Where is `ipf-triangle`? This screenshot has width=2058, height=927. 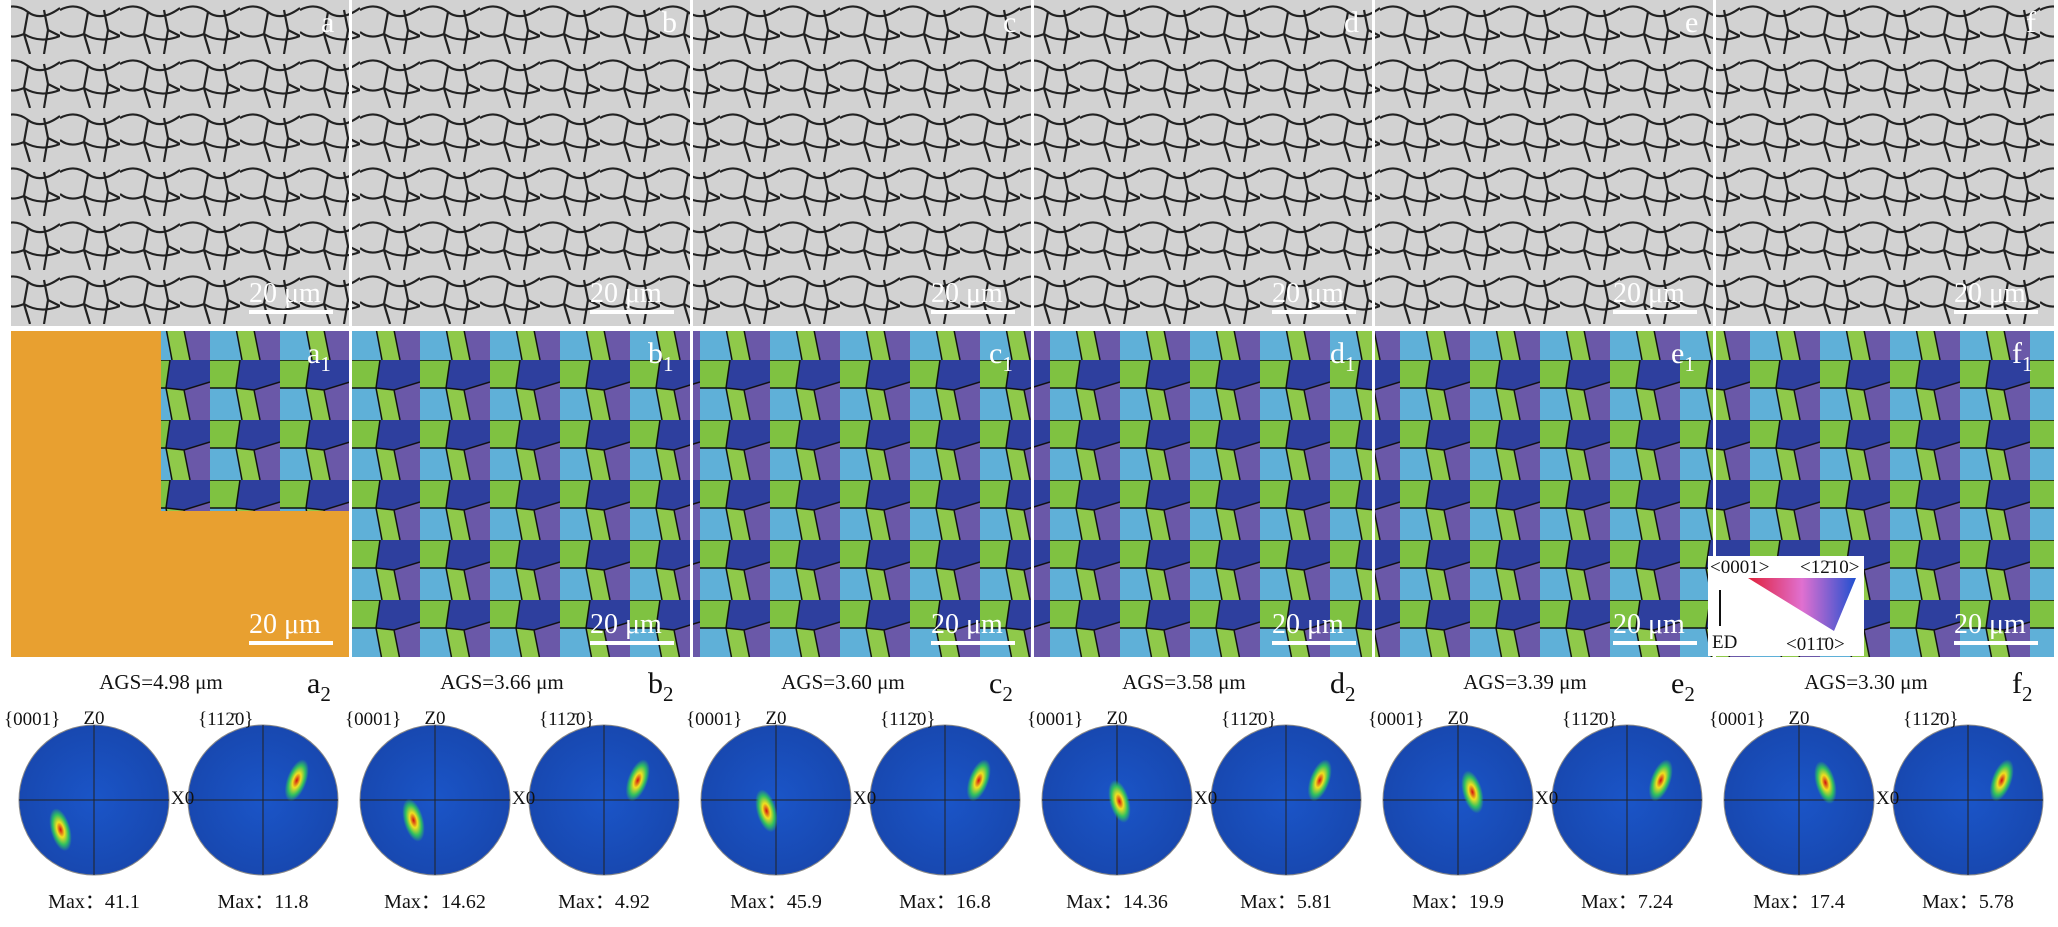
ipf-triangle is located at coordinates (1802, 604).